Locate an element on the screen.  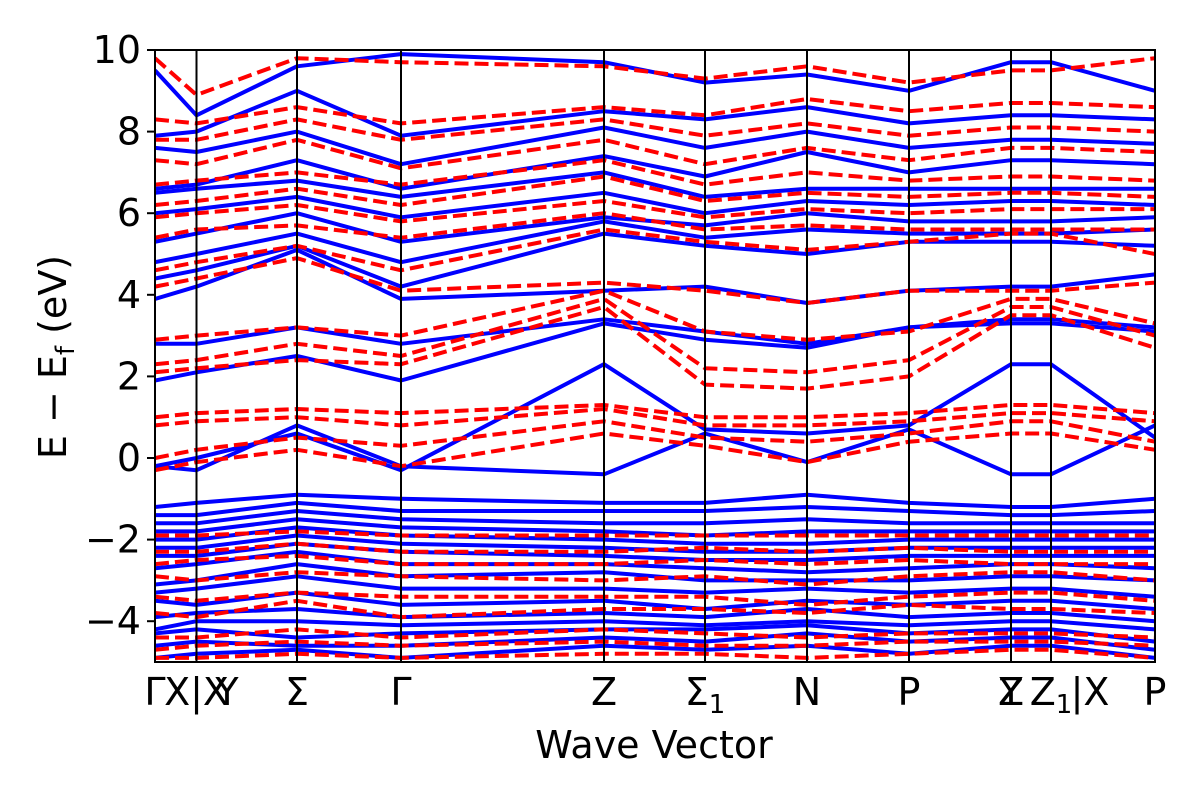
x-tick-label: Z1 is located at coordinates (1051, 695).